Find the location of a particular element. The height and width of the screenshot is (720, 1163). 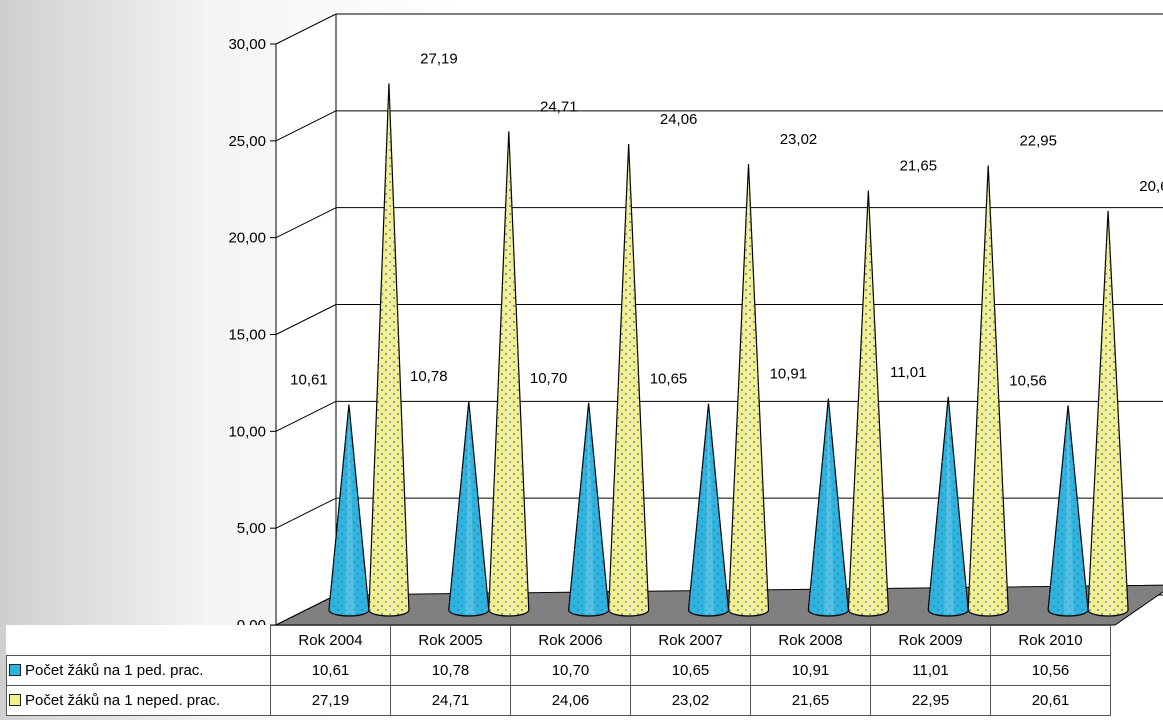

data-label: 22,95 is located at coordinates (1038, 141).